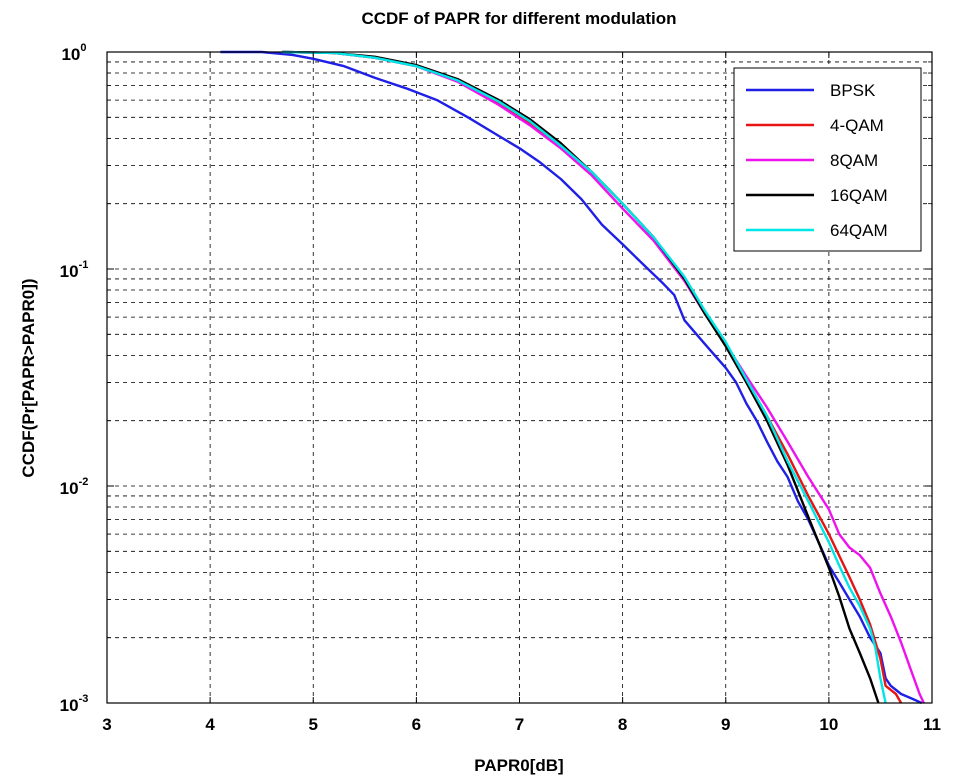  What do you see at coordinates (74, 487) in the screenshot?
I see `y-tick-label: 10⁻²` at bounding box center [74, 487].